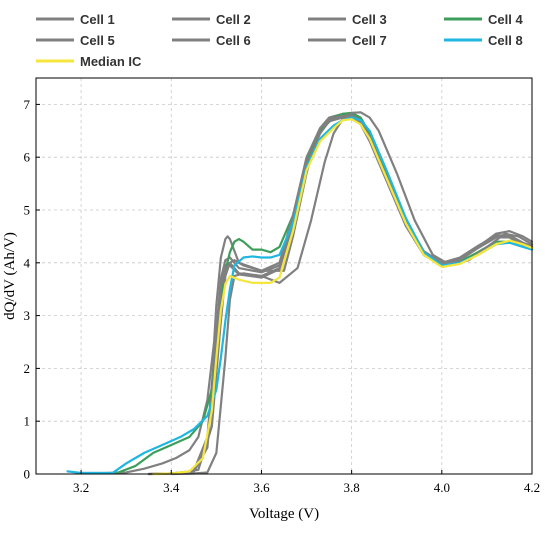  What do you see at coordinates (442, 487) in the screenshot?
I see `x-tick-label: 4.0` at bounding box center [442, 487].